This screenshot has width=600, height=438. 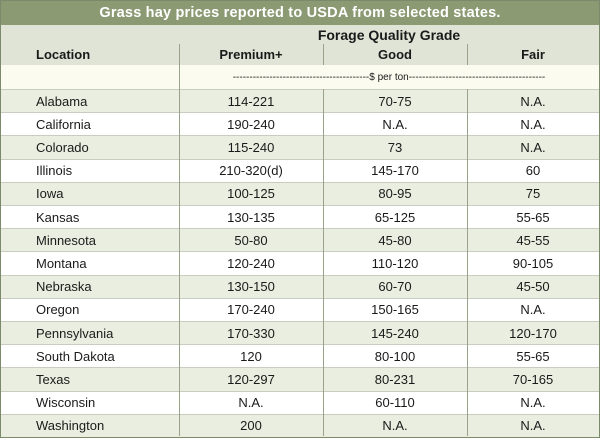 What do you see at coordinates (395, 379) in the screenshot?
I see `good-cell: 80-231` at bounding box center [395, 379].